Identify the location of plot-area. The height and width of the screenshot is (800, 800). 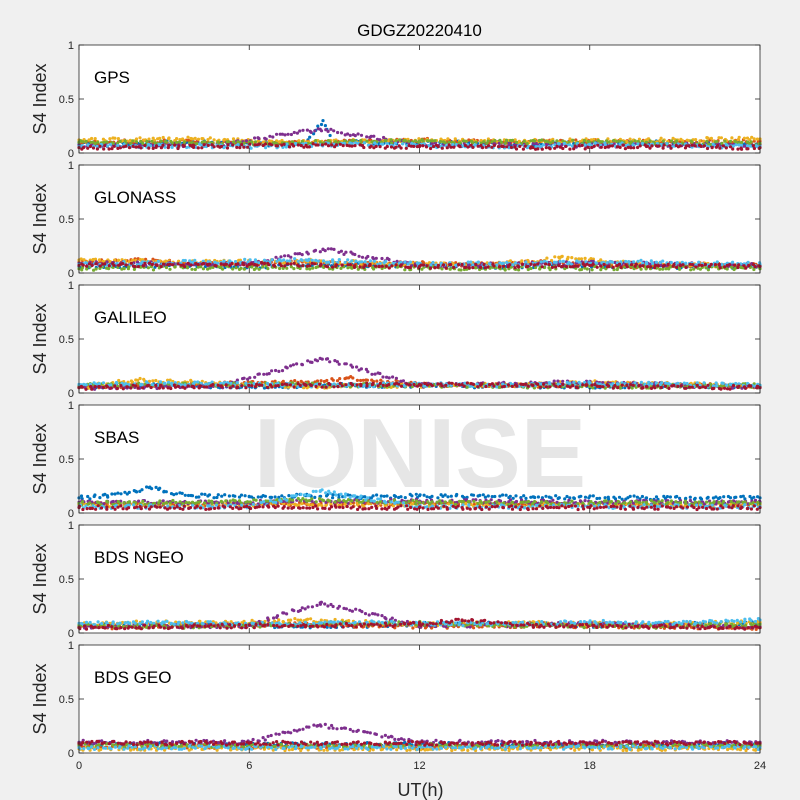
(419, 339).